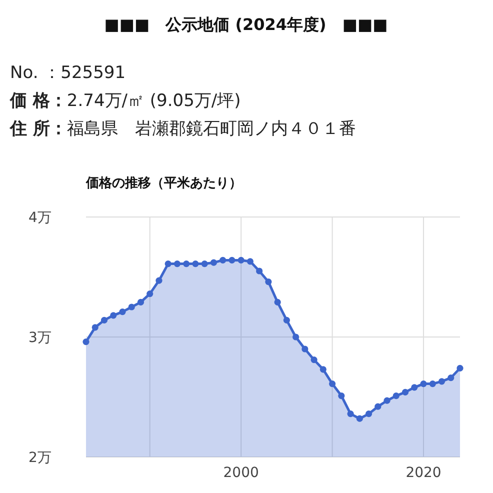 This screenshot has width=493, height=493. What do you see at coordinates (182, 129) in the screenshot?
I see `text: 住 所：福島県 岩瀬郡鏡石町岡ノ内４０１番` at bounding box center [182, 129].